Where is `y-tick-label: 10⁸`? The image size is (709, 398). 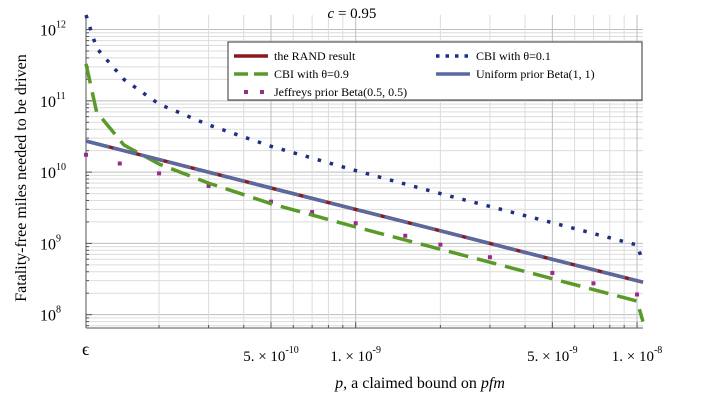 y-tick-label: 10⁸ is located at coordinates (50, 315).